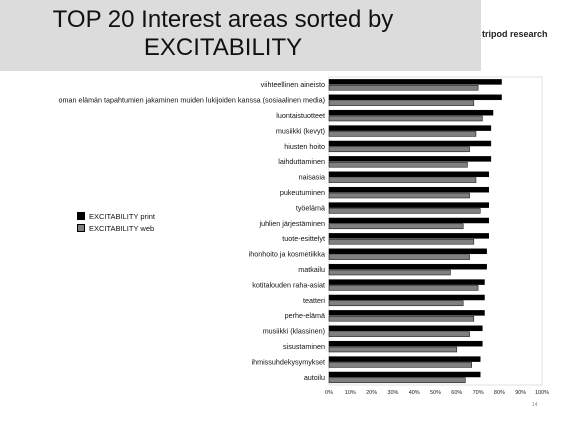 The width and height of the screenshot is (562, 422). What do you see at coordinates (350, 393) in the screenshot?
I see `x-tick-label: 10%` at bounding box center [350, 393].